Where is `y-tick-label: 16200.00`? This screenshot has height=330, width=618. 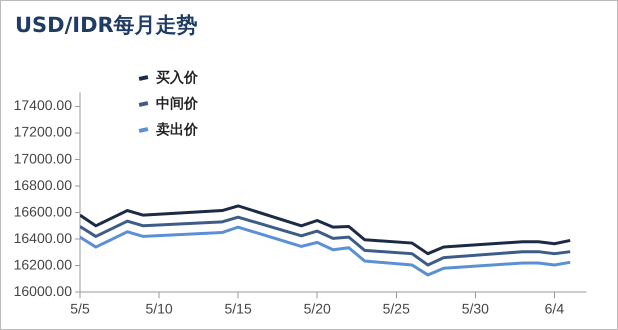
y-tick-label: 16200.00 is located at coordinates (43, 264).